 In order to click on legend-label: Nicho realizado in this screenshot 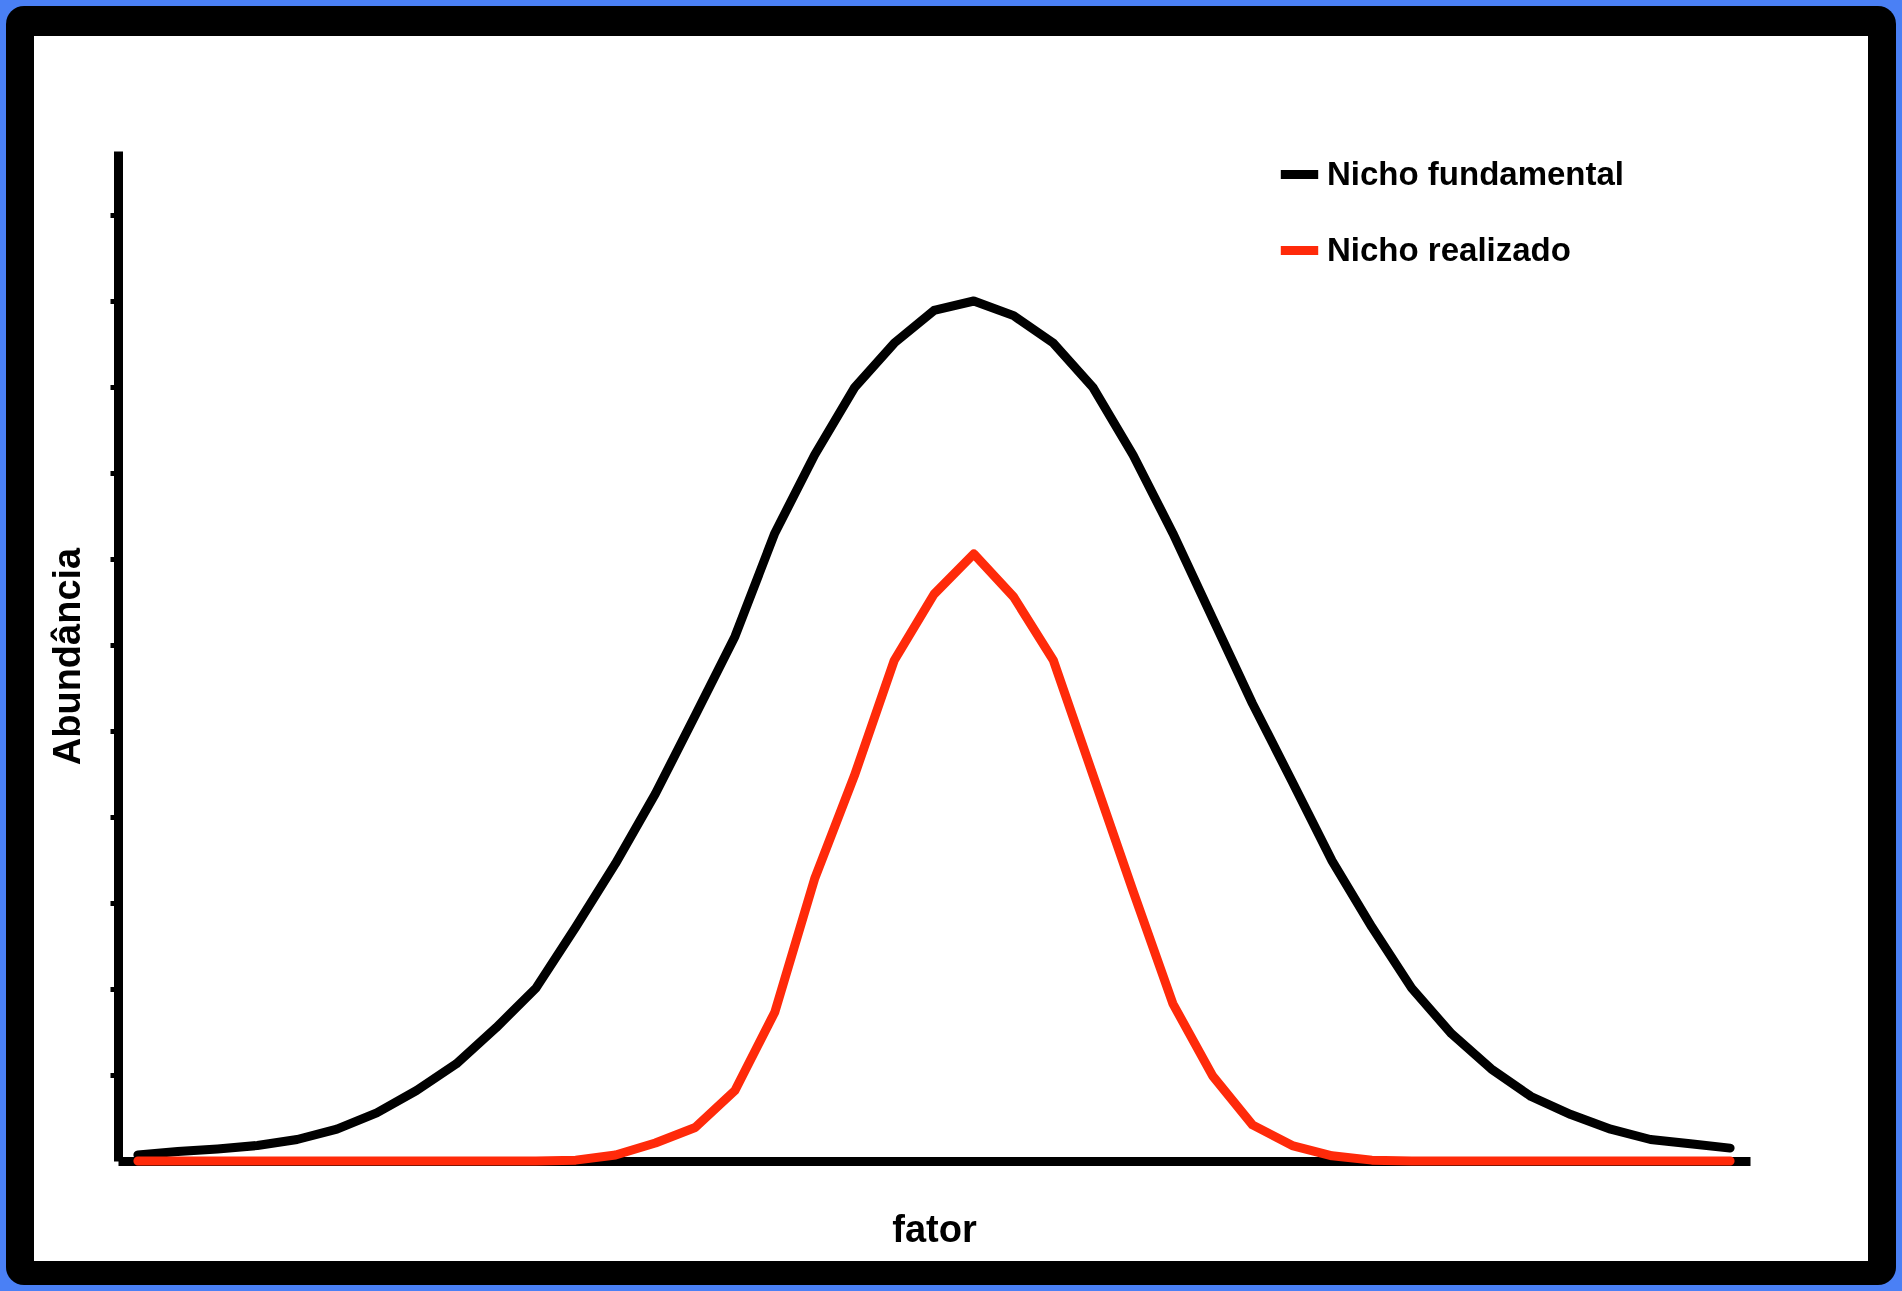, I will do `click(1449, 249)`.